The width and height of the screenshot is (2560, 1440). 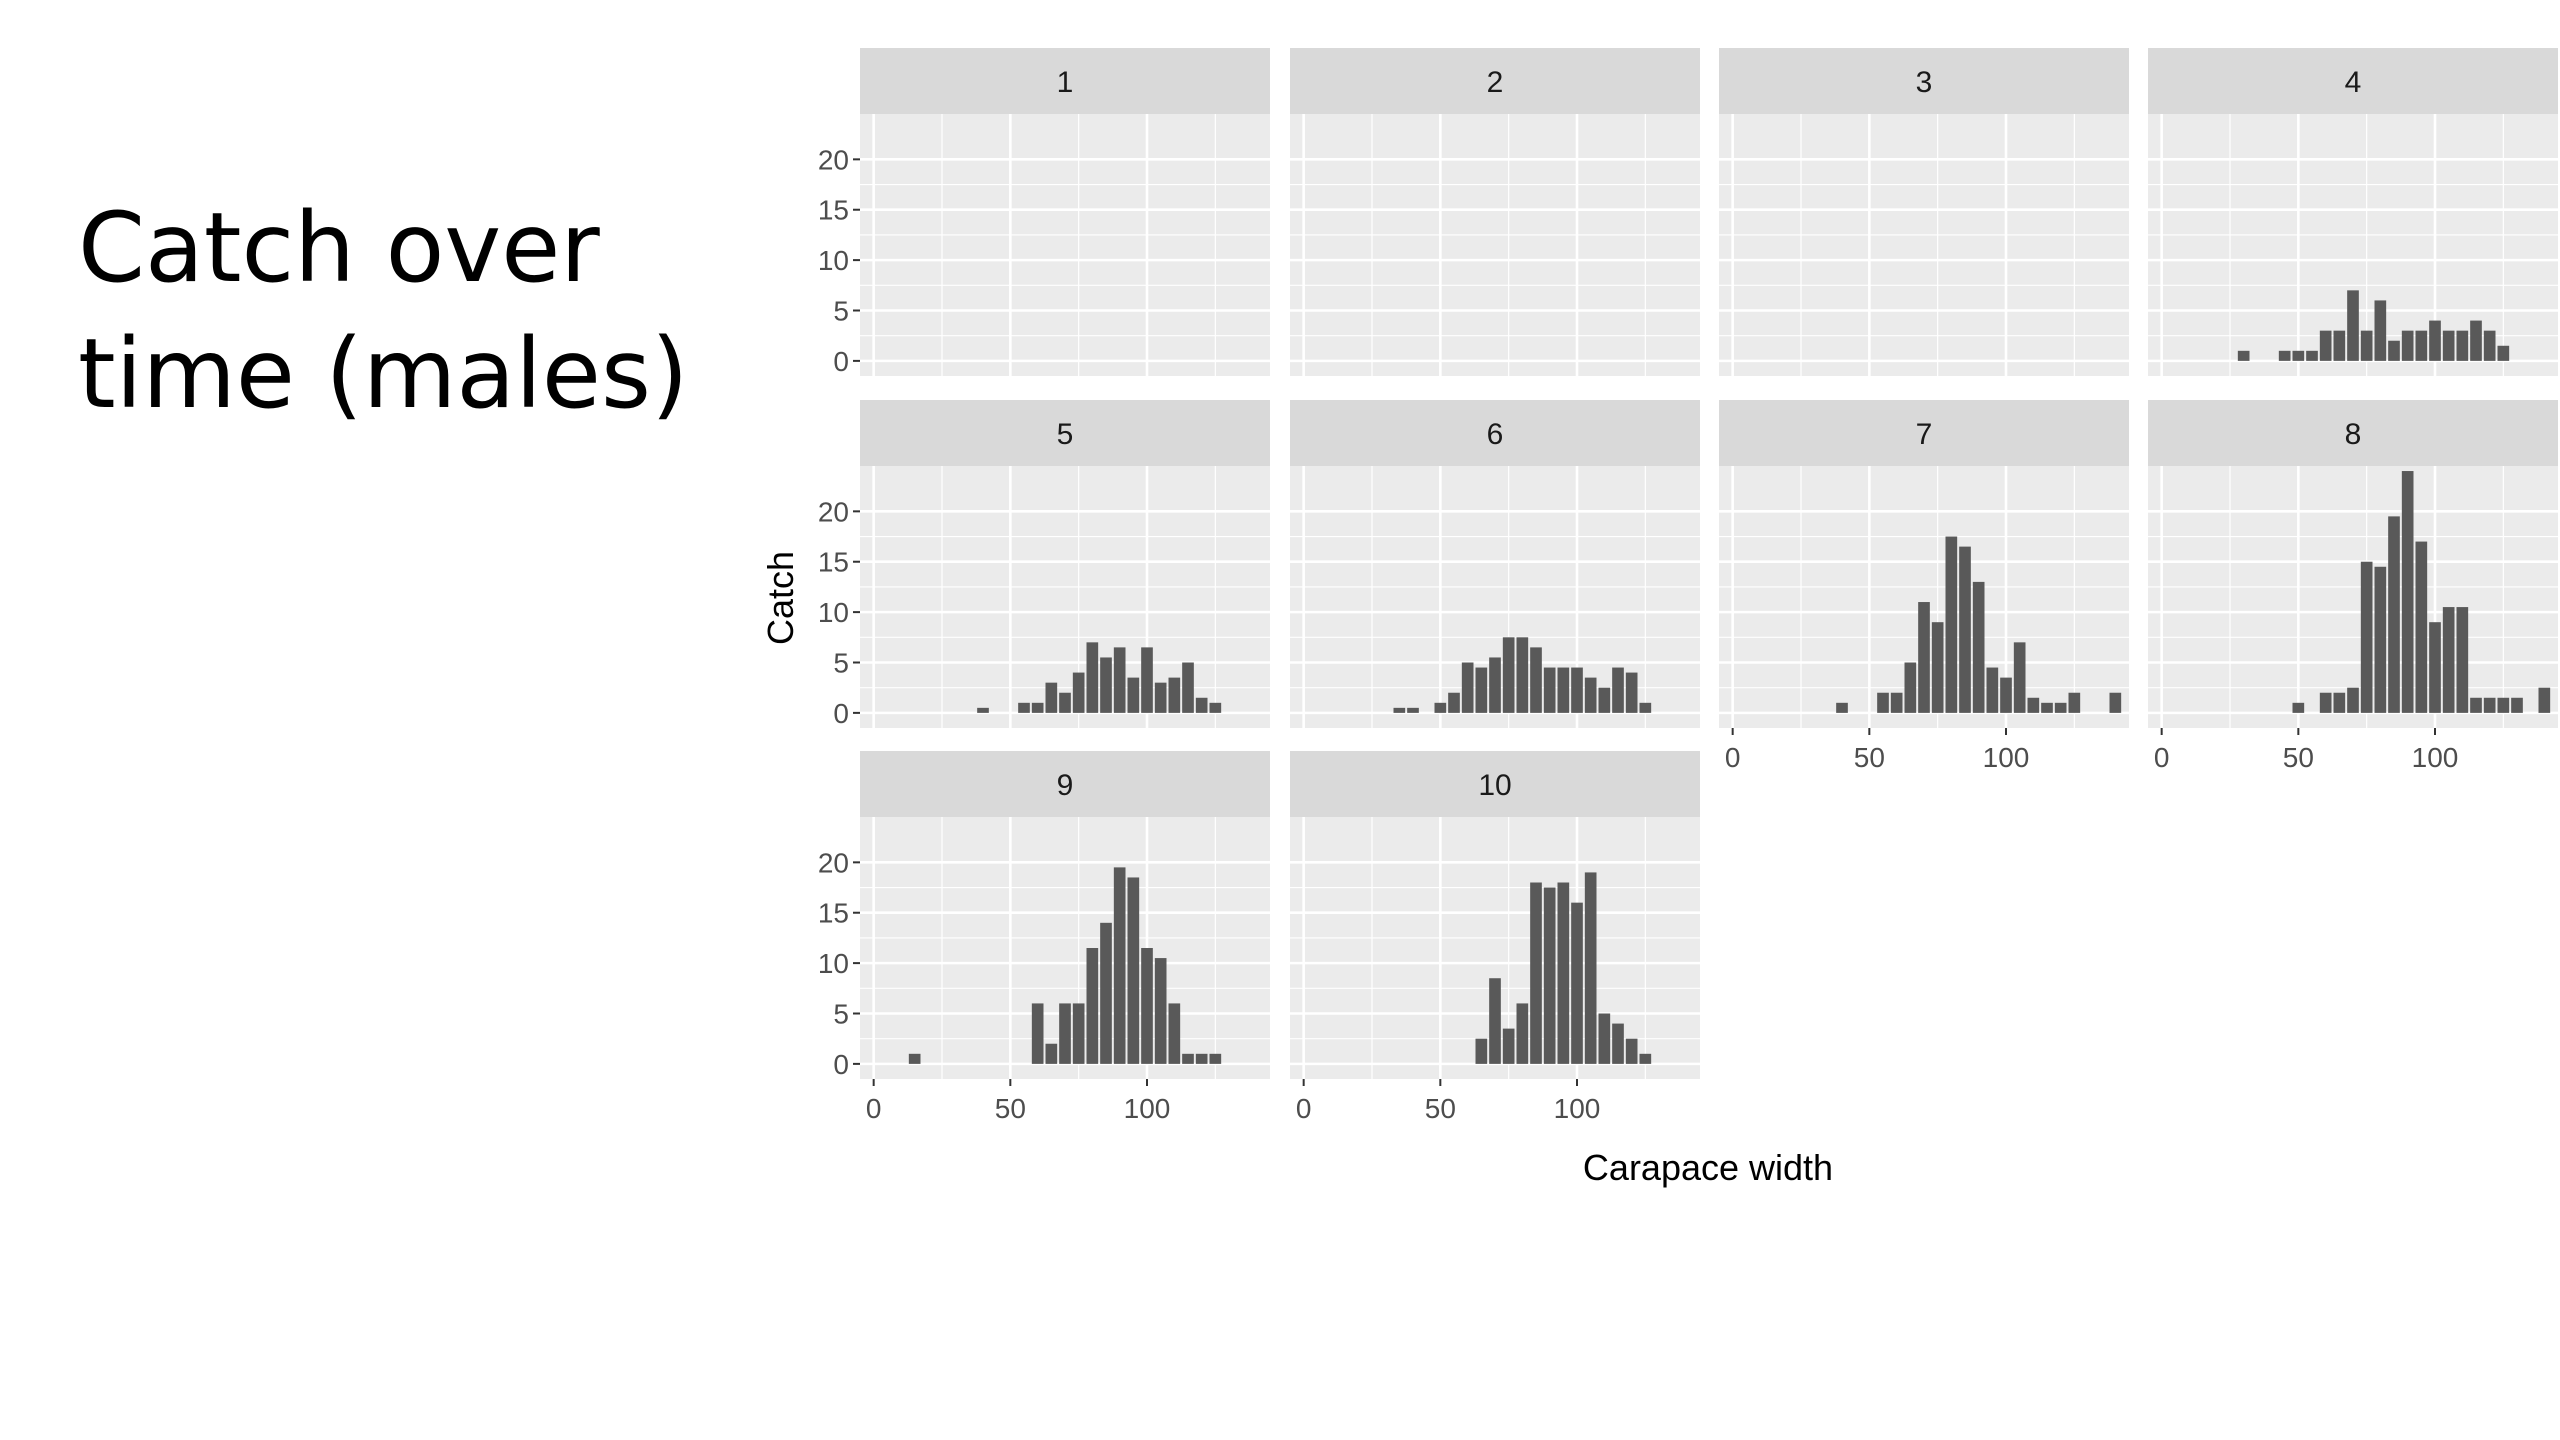 What do you see at coordinates (339, 248) in the screenshot?
I see `slide-title-line-1: Catch over` at bounding box center [339, 248].